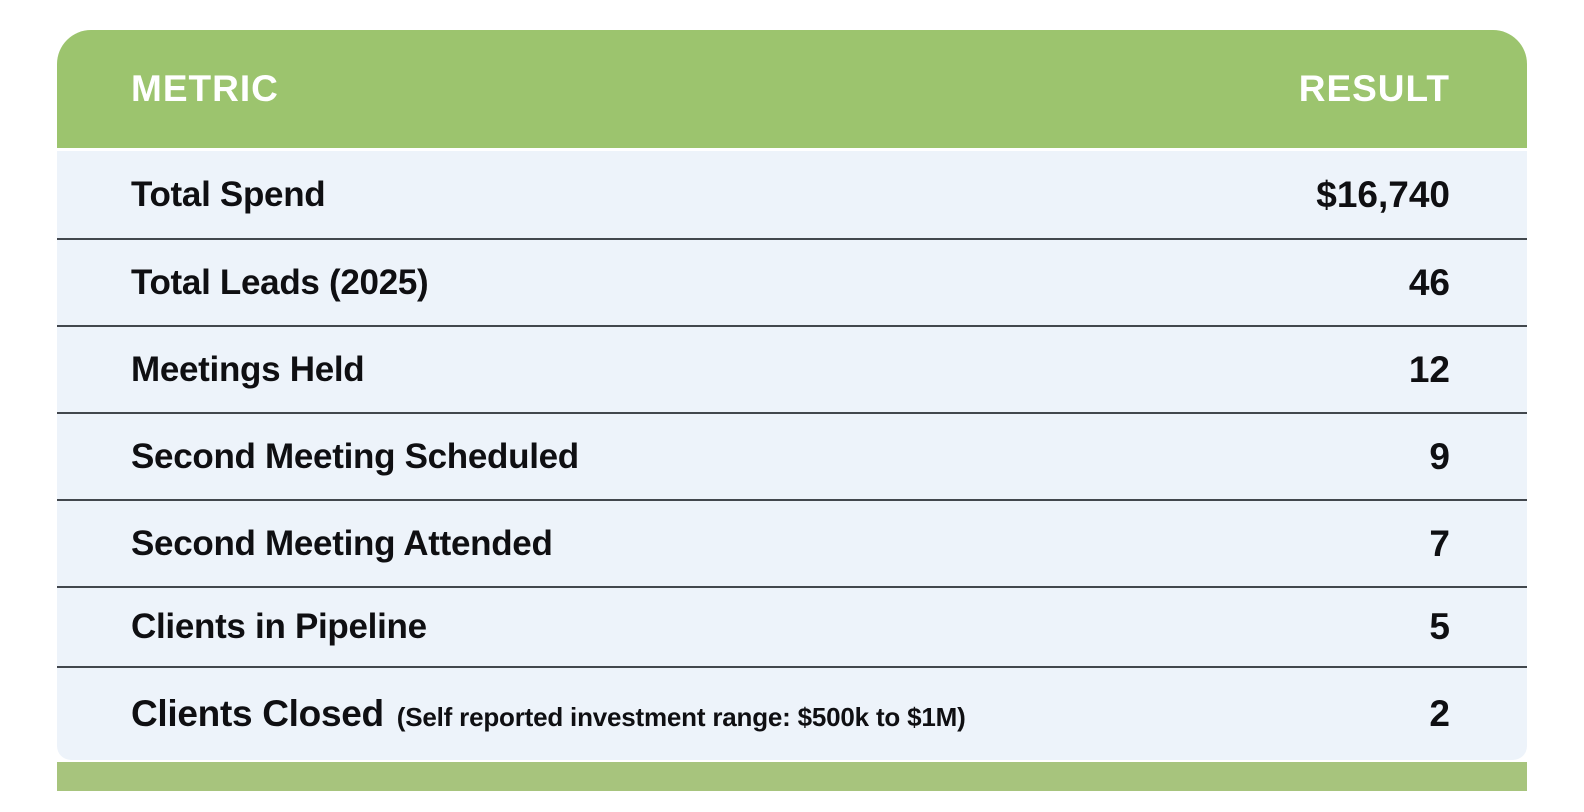  What do you see at coordinates (792, 776) in the screenshot?
I see `table-footer-bar` at bounding box center [792, 776].